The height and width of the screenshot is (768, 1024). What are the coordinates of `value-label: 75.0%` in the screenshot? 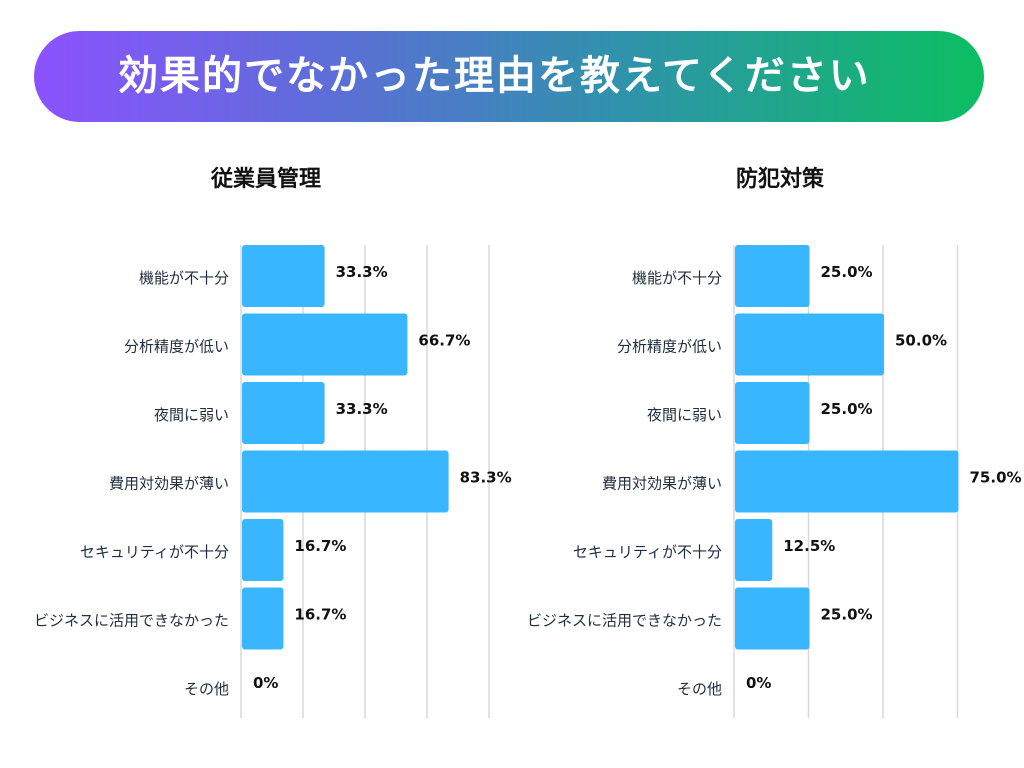 It's located at (996, 478).